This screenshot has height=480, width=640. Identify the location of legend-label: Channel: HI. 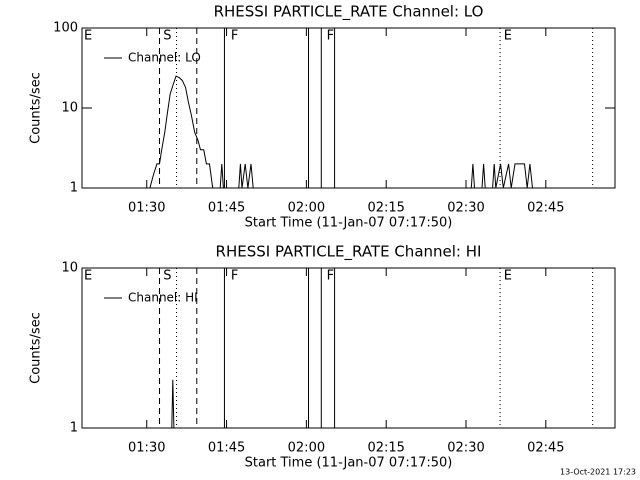
(163, 298).